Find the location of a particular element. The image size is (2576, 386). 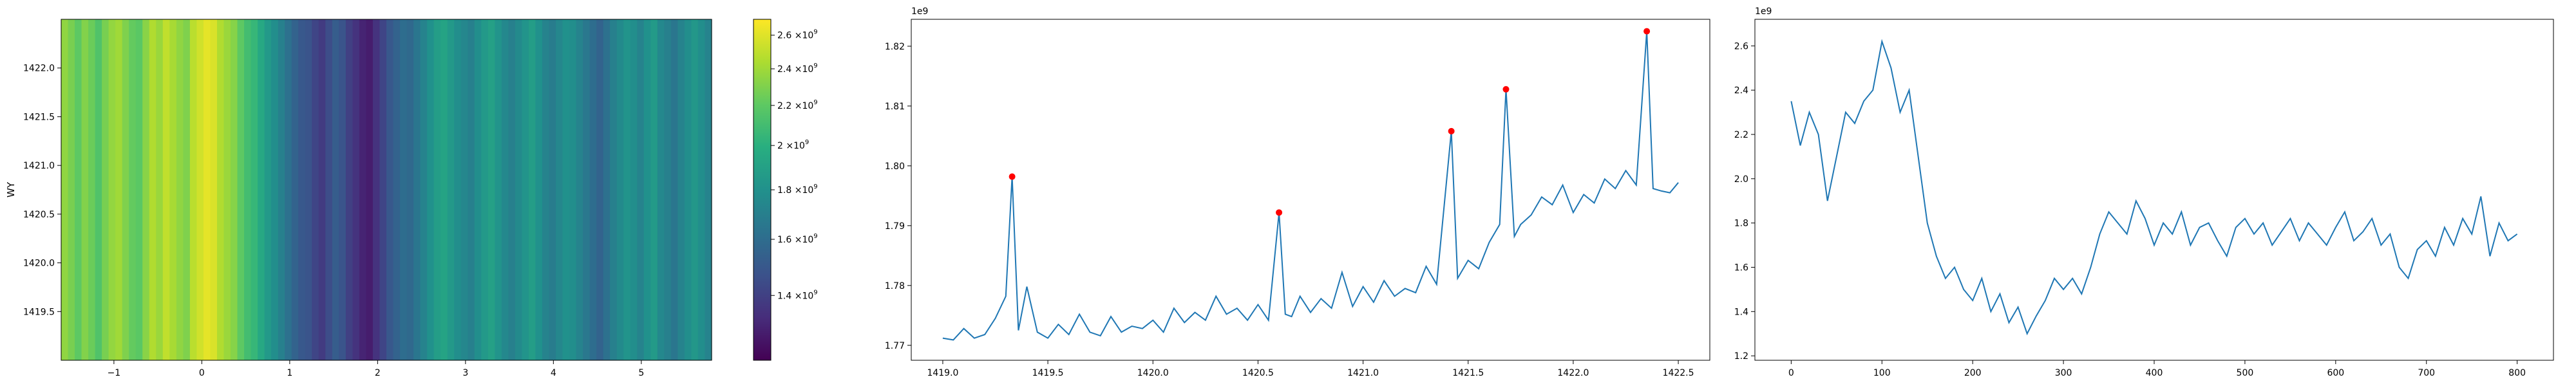

heatmap-x-tick-label: 0 is located at coordinates (202, 373).